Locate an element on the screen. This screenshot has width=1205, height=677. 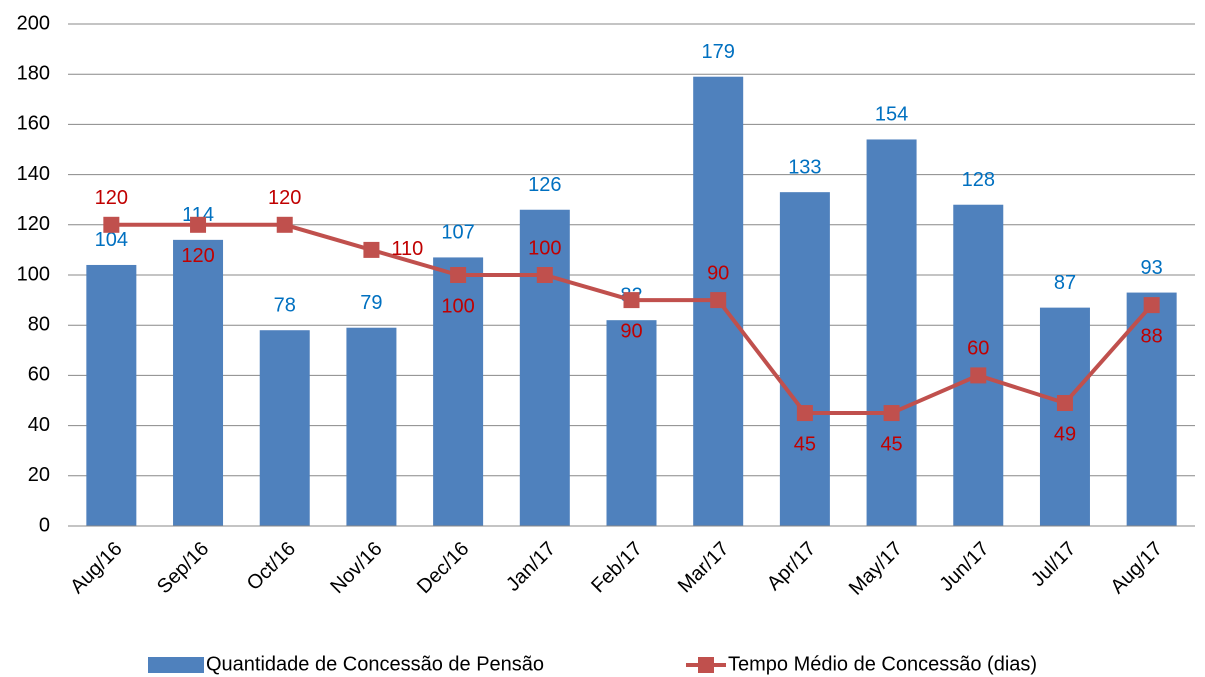
y-tick-label: 160 is located at coordinates (33, 124).